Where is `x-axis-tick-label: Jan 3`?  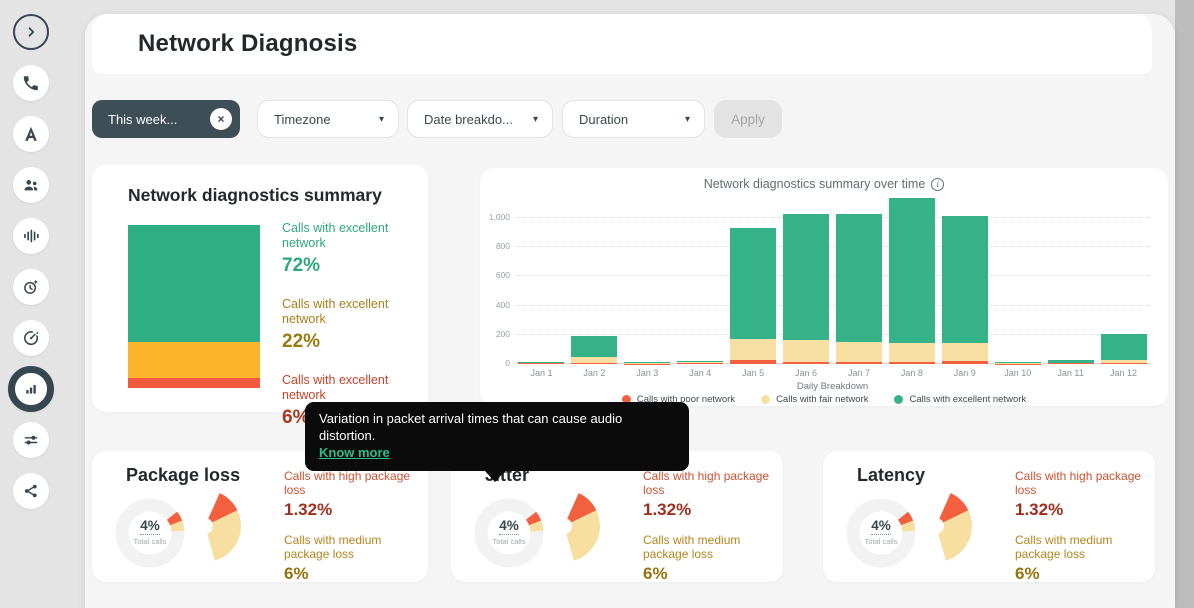
x-axis-tick-label: Jan 3 is located at coordinates (647, 373).